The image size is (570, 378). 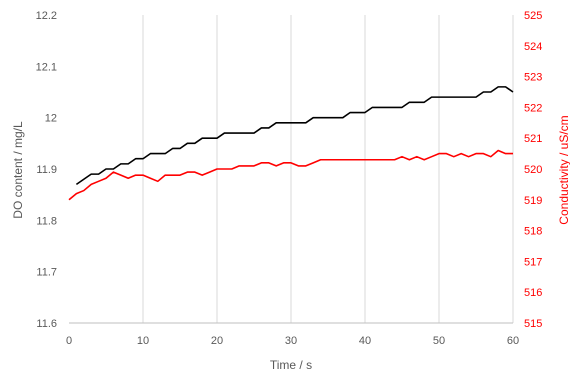 I want to click on x-tick-label: 30, so click(x=291, y=341).